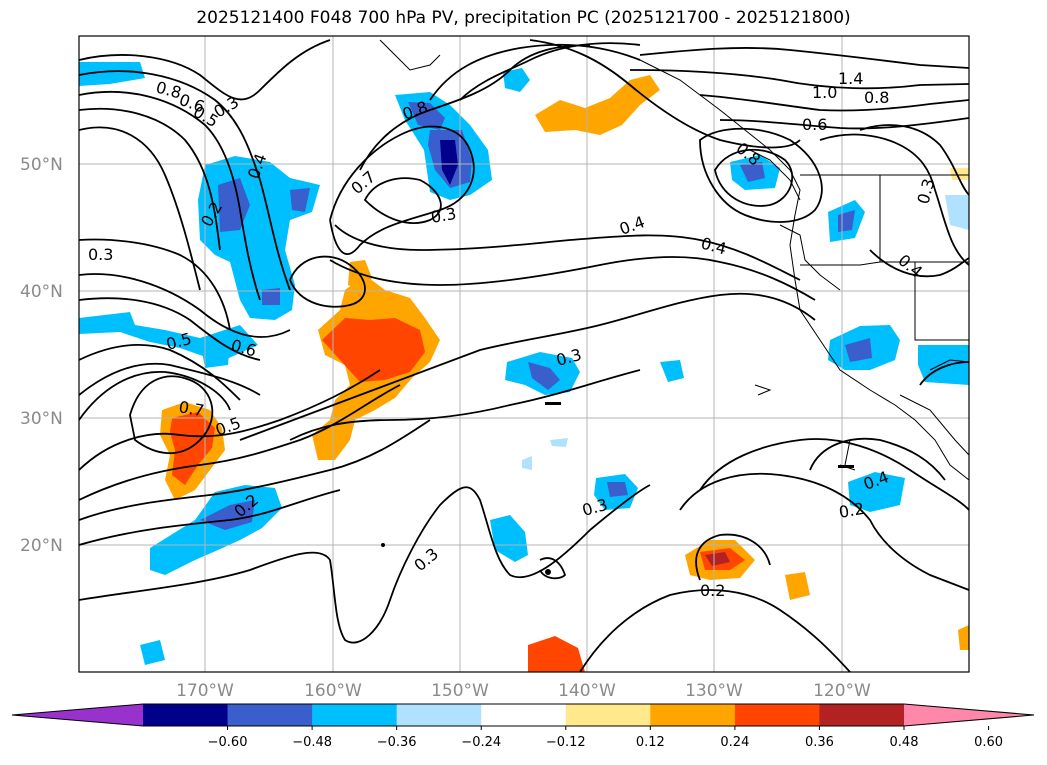 Image resolution: width=1047 pixels, height=765 pixels. I want to click on colorbar-tick-label: −0.36, so click(397, 742).